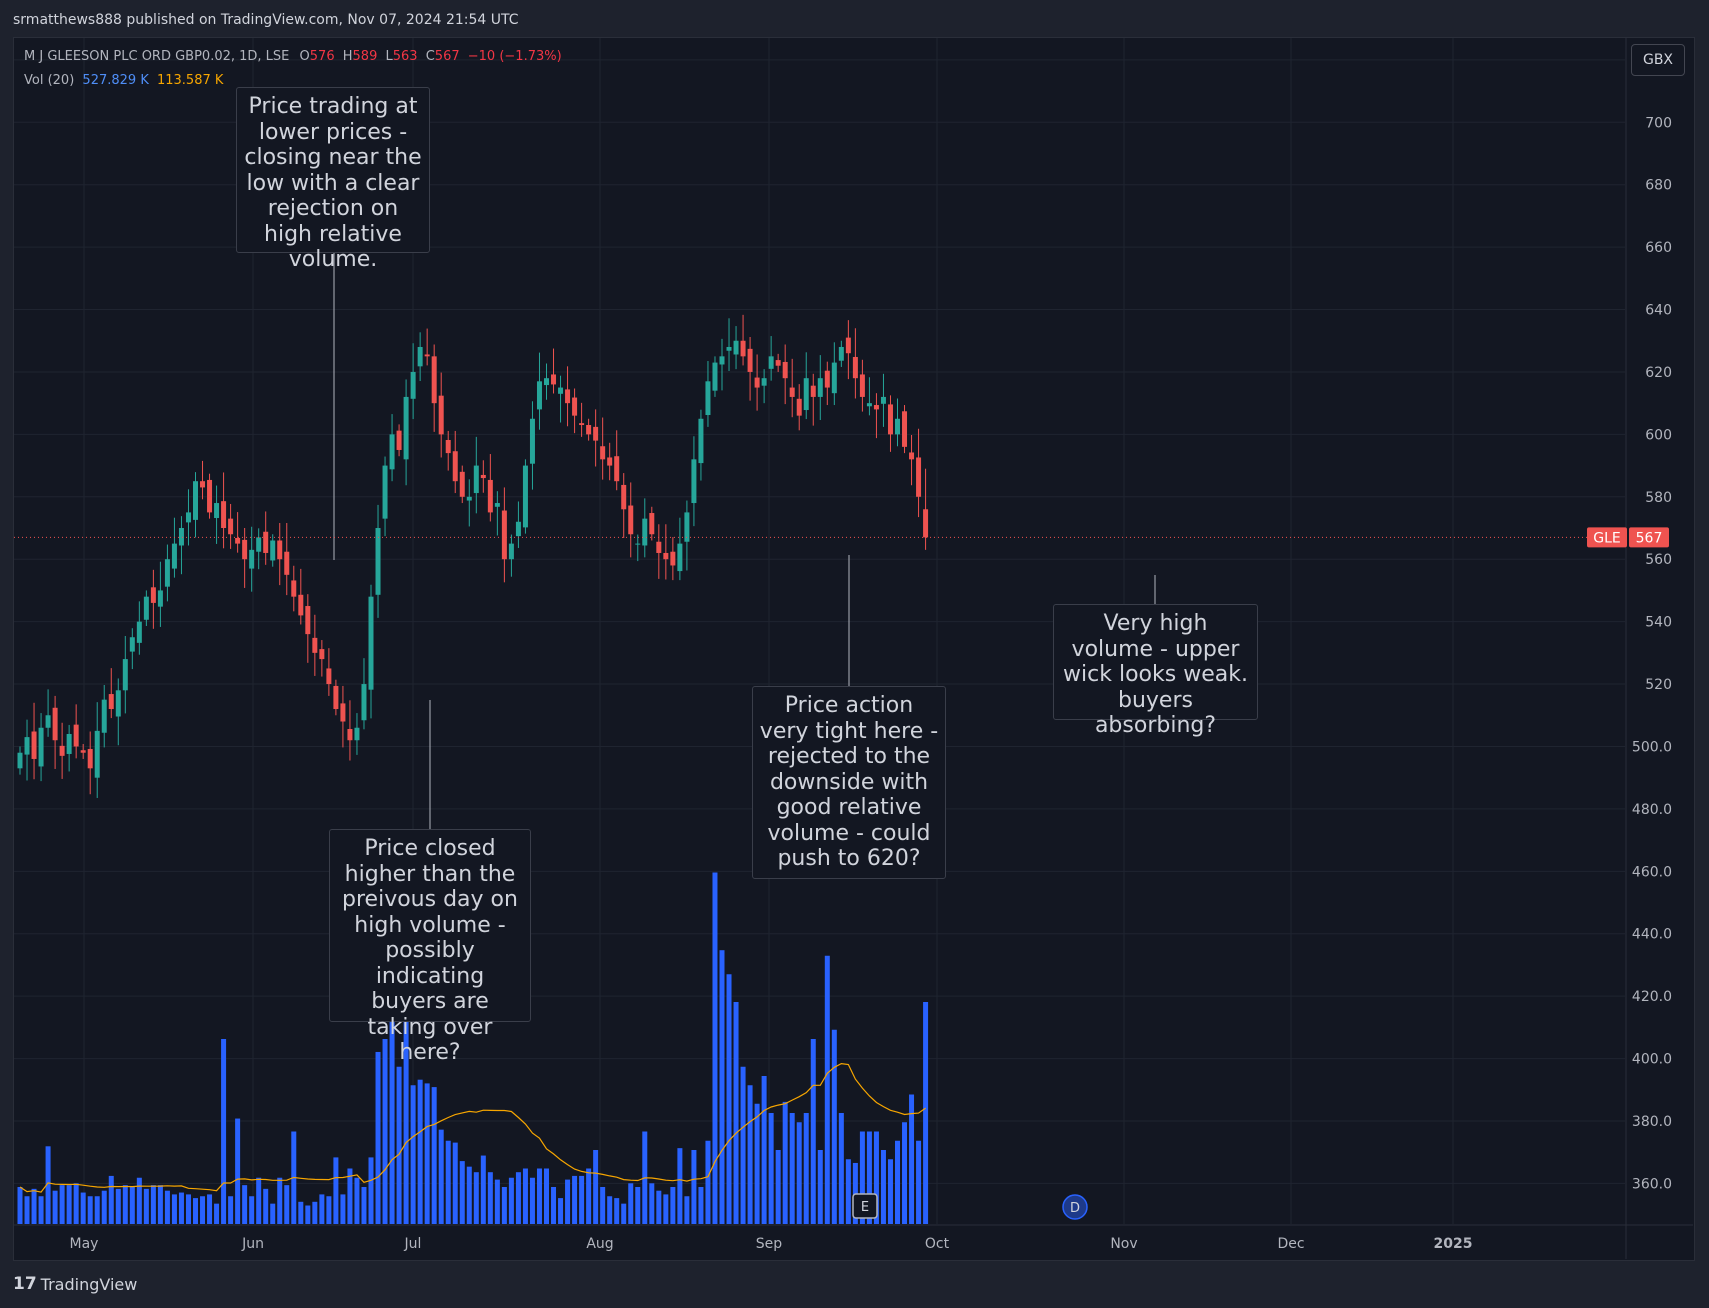 This screenshot has height=1308, width=1709. What do you see at coordinates (252, 1244) in the screenshot?
I see `x-tick-label: Jun` at bounding box center [252, 1244].